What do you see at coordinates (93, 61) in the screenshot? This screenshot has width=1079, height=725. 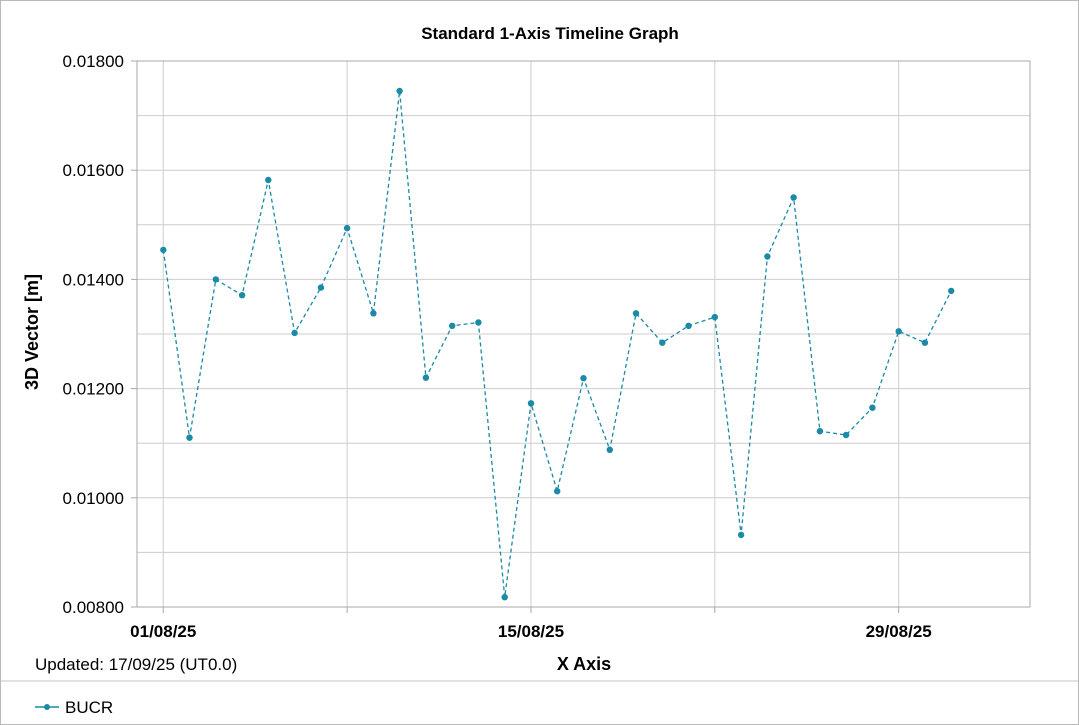 I see `y-tick-label: 0.01800` at bounding box center [93, 61].